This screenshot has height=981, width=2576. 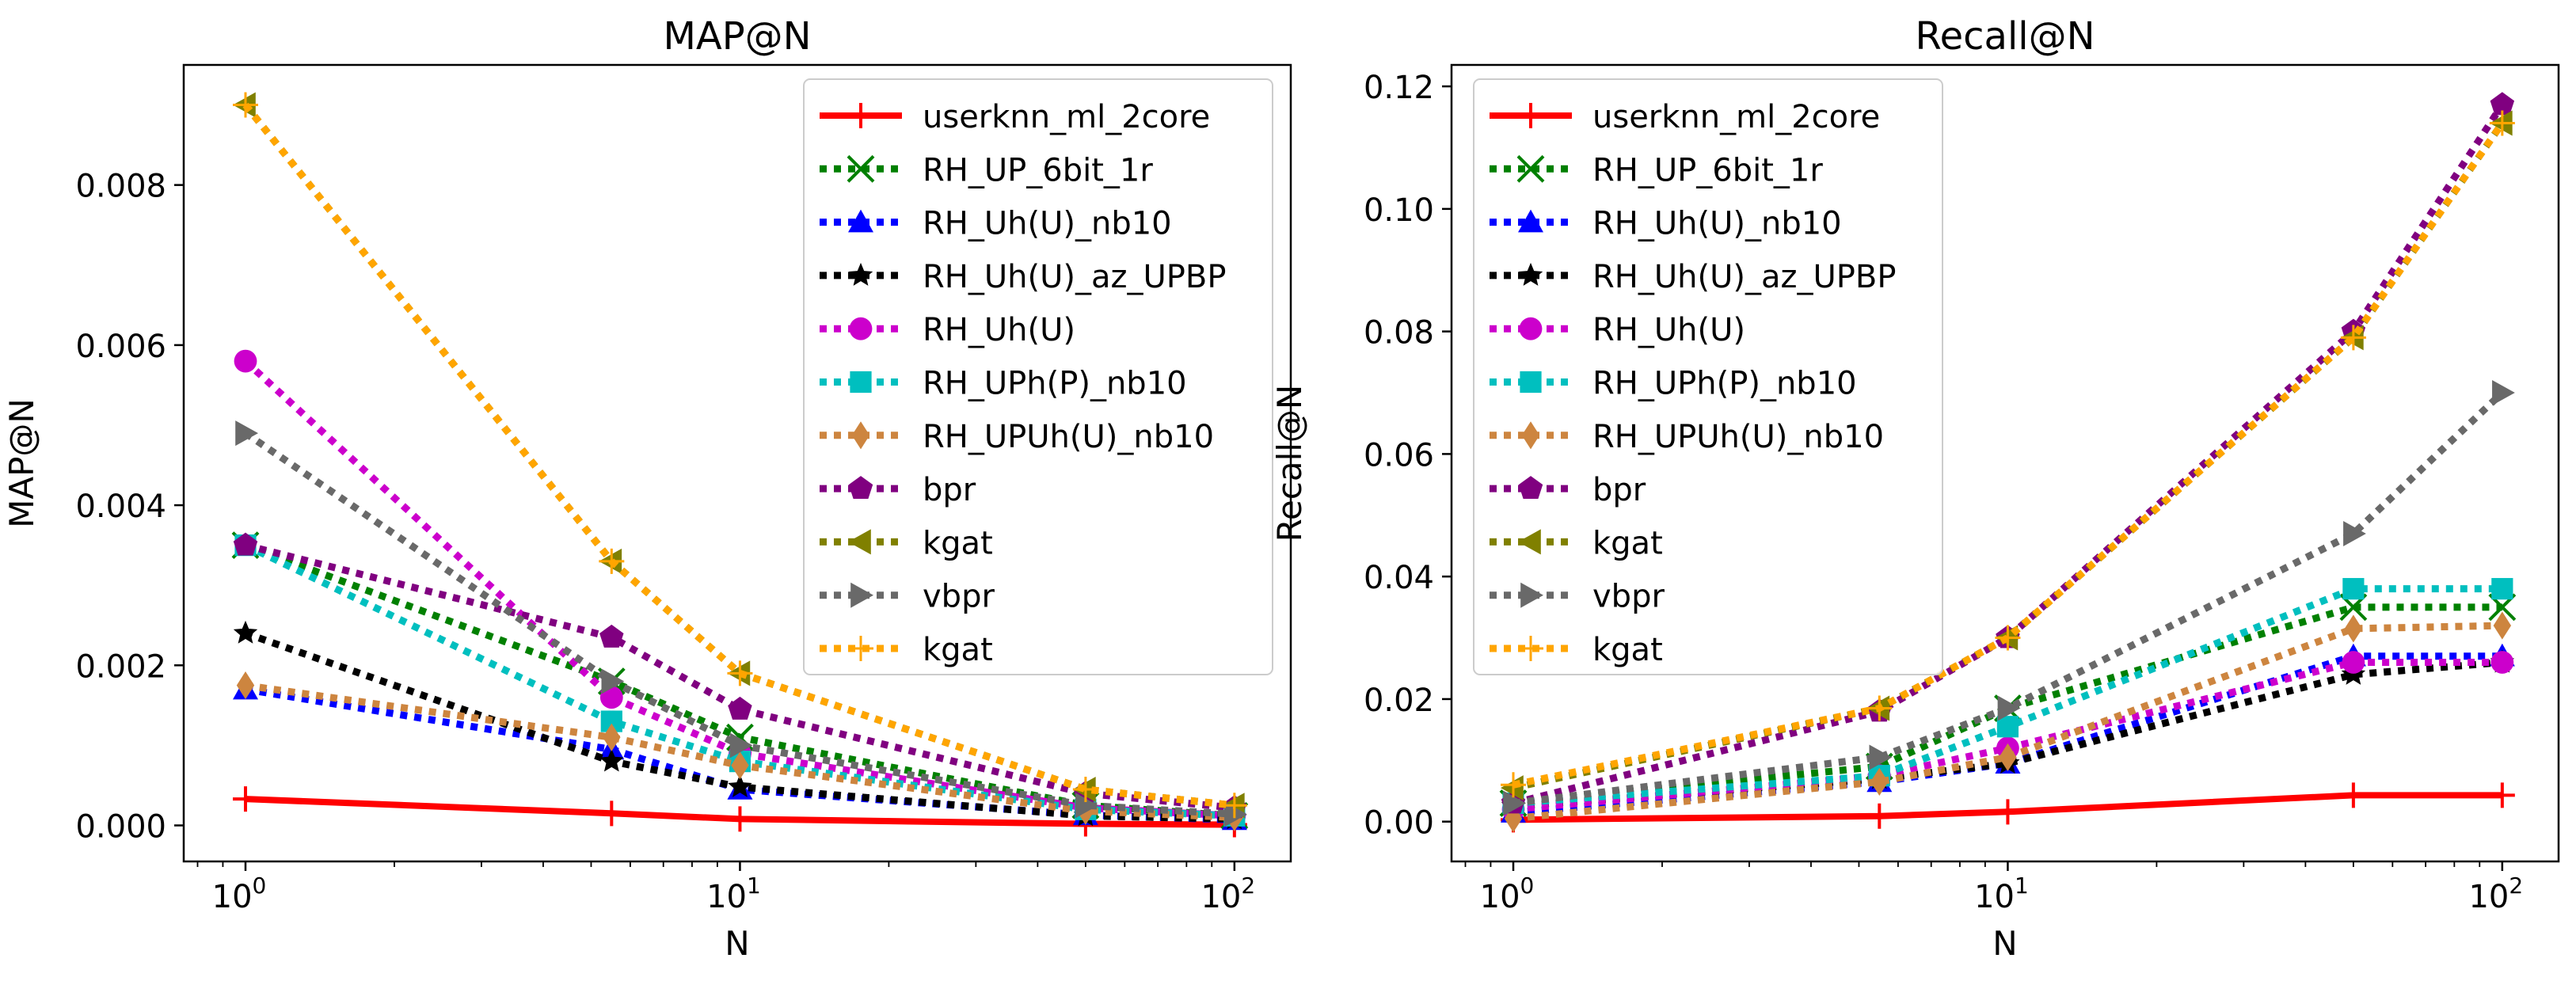 What do you see at coordinates (2495, 894) in the screenshot?
I see `x-tick-label: 10²` at bounding box center [2495, 894].